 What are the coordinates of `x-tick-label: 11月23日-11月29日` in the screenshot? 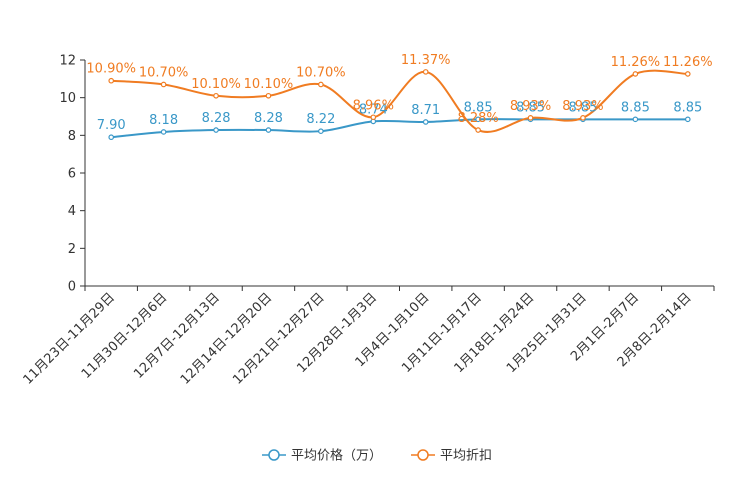 It's located at (69, 338).